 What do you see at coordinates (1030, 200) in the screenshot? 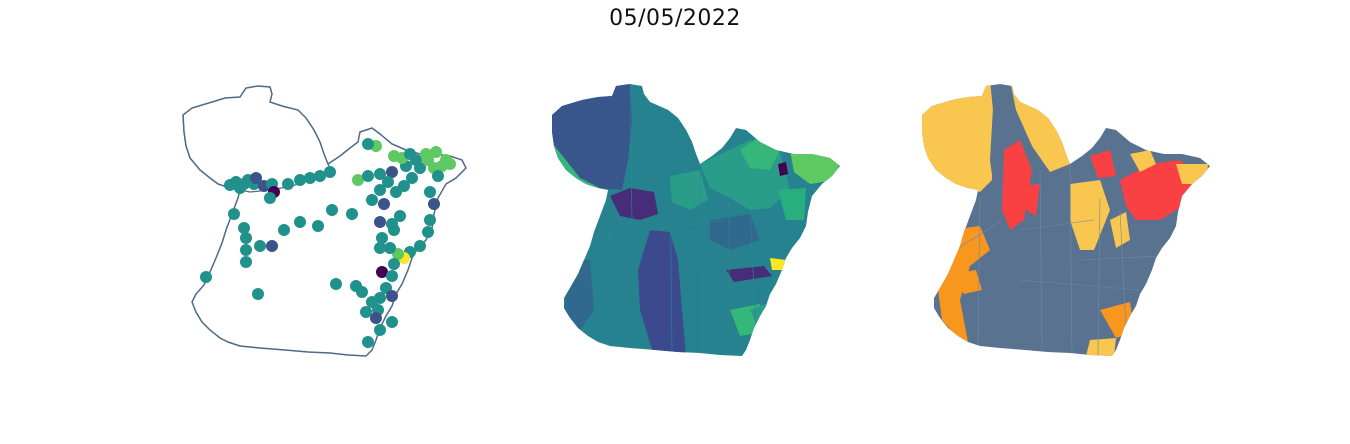
I see `region-red-small` at bounding box center [1030, 200].